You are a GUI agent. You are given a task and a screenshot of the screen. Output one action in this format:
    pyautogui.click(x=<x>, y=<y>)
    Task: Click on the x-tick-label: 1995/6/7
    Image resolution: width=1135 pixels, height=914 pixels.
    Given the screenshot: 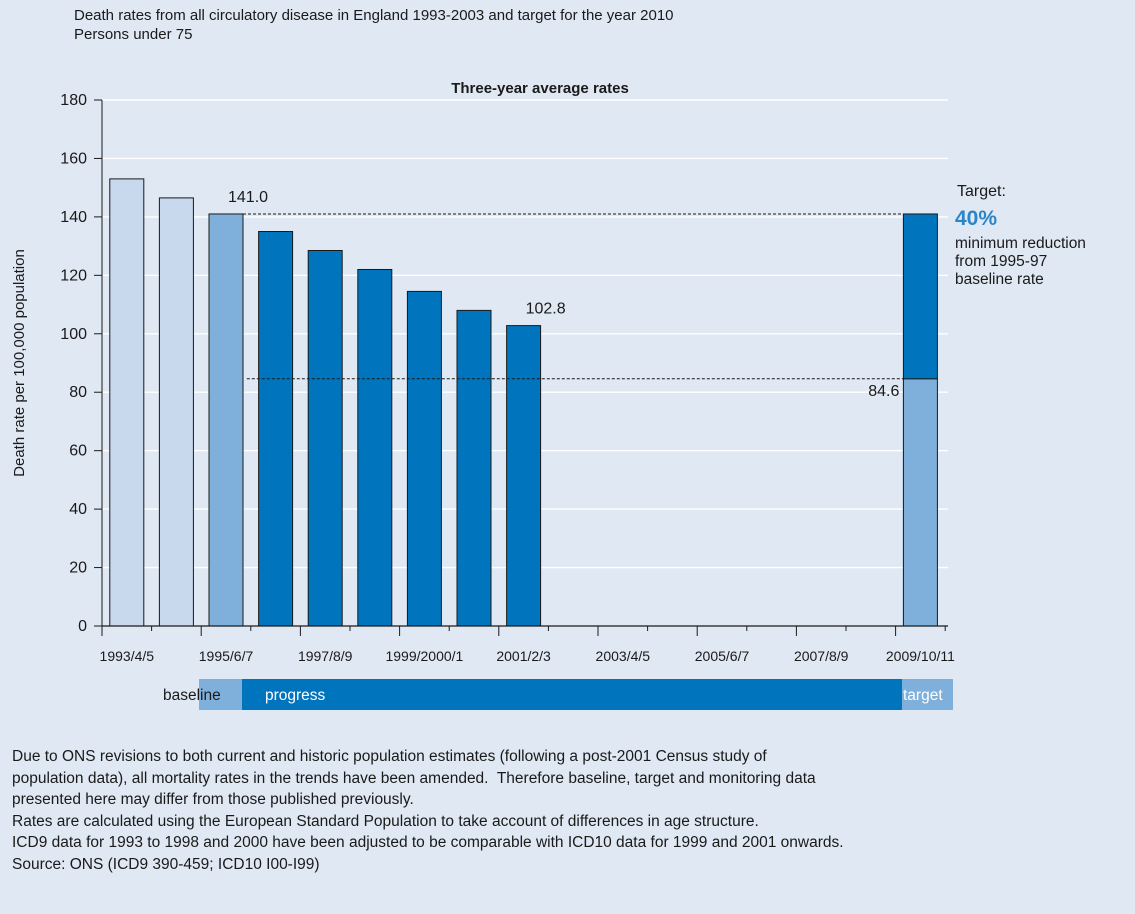 What is the action you would take?
    pyautogui.click(x=226, y=656)
    